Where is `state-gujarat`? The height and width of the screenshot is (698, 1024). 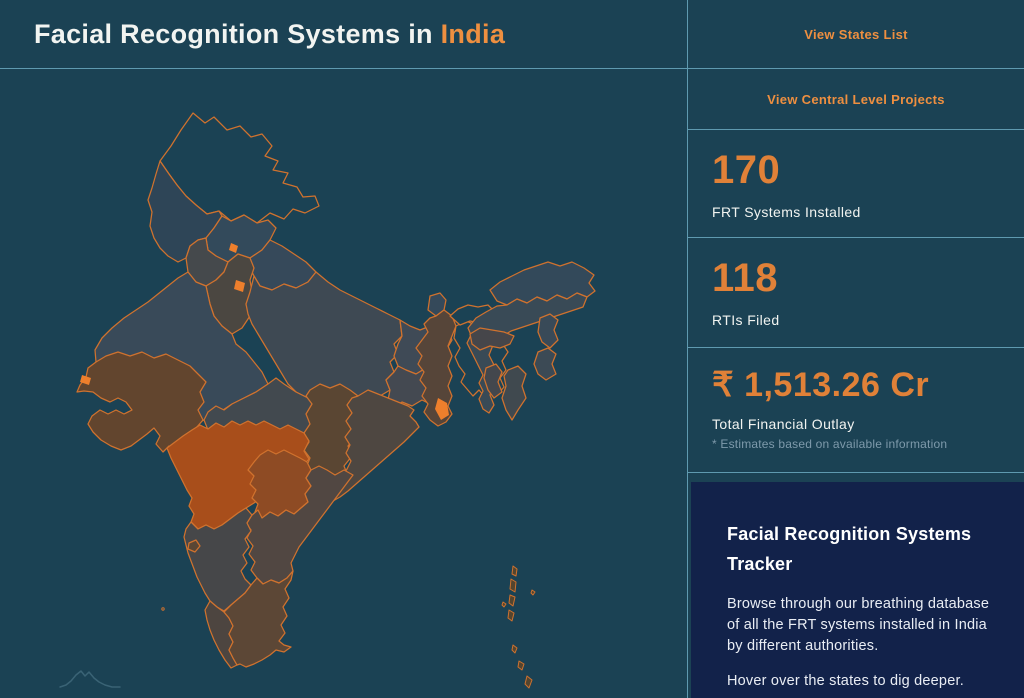
state-gujarat is located at coordinates (141, 402).